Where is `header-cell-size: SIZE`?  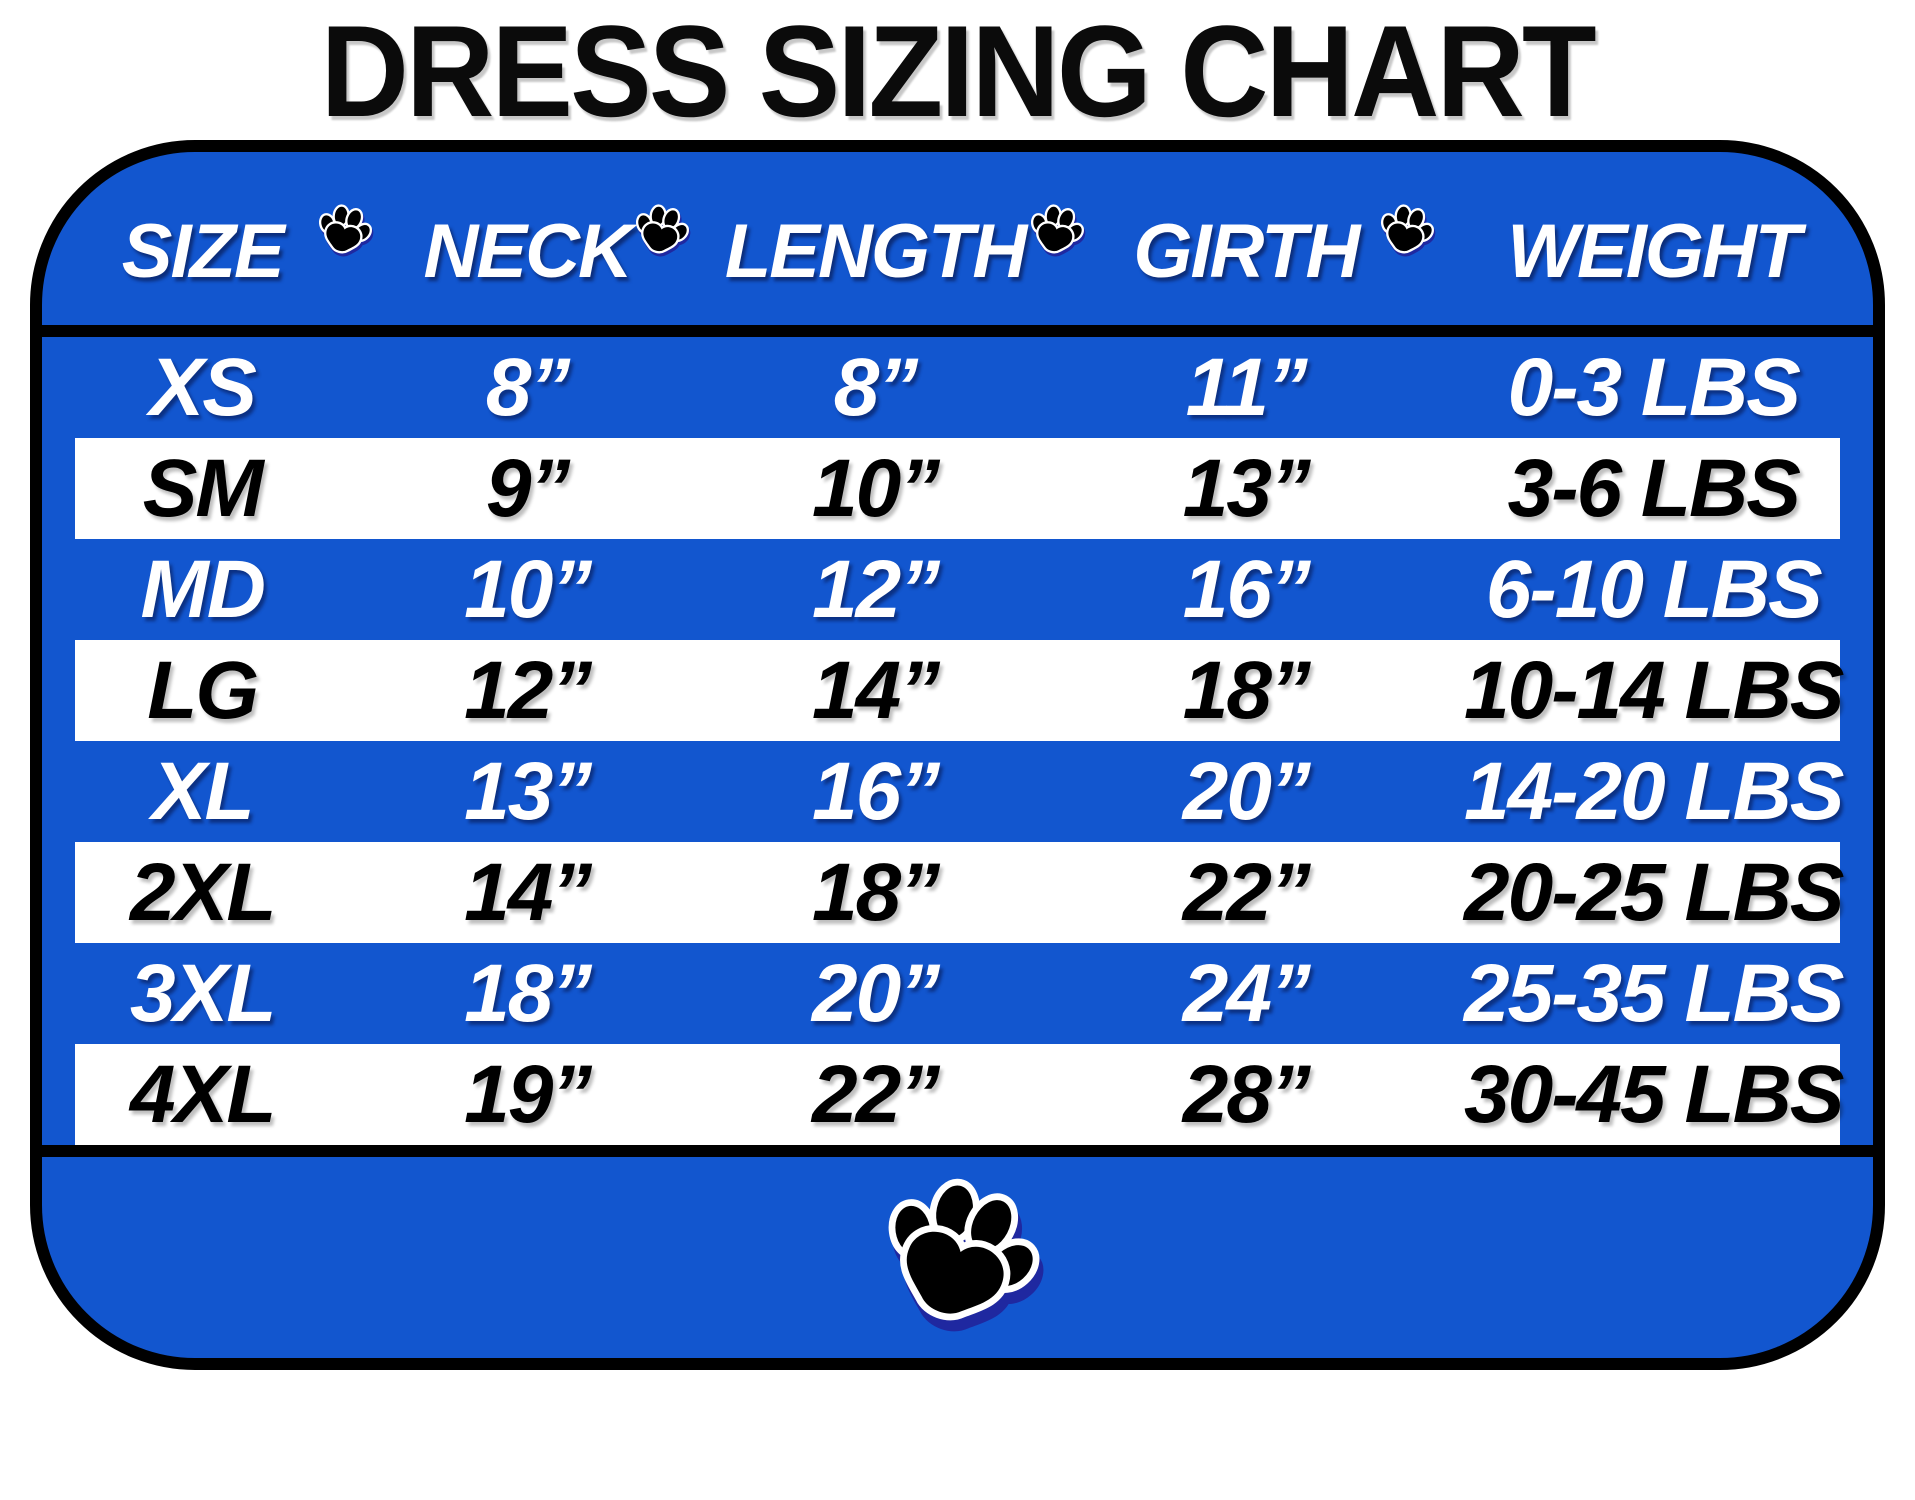 header-cell-size: SIZE is located at coordinates (203, 251).